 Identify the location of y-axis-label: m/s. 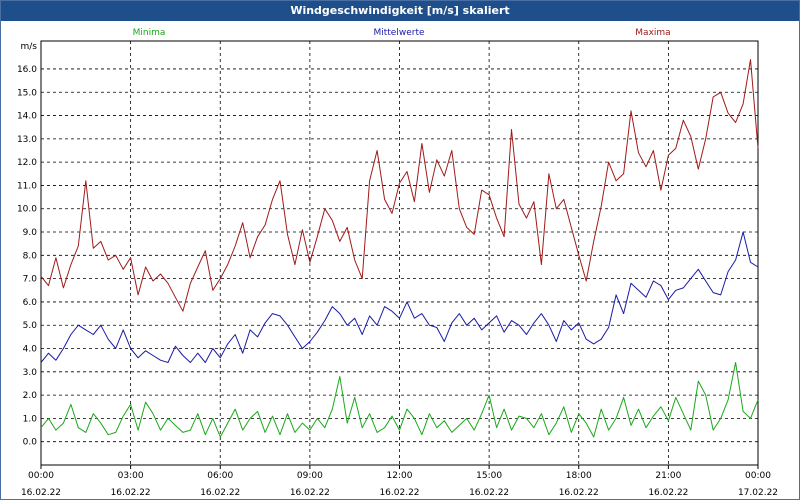
(29, 47).